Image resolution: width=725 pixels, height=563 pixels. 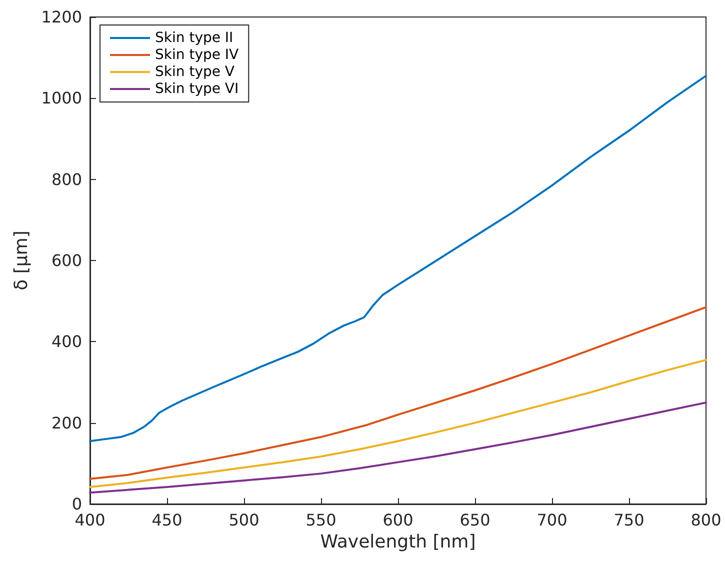 I want to click on legend-label: Skin type II, so click(x=194, y=38).